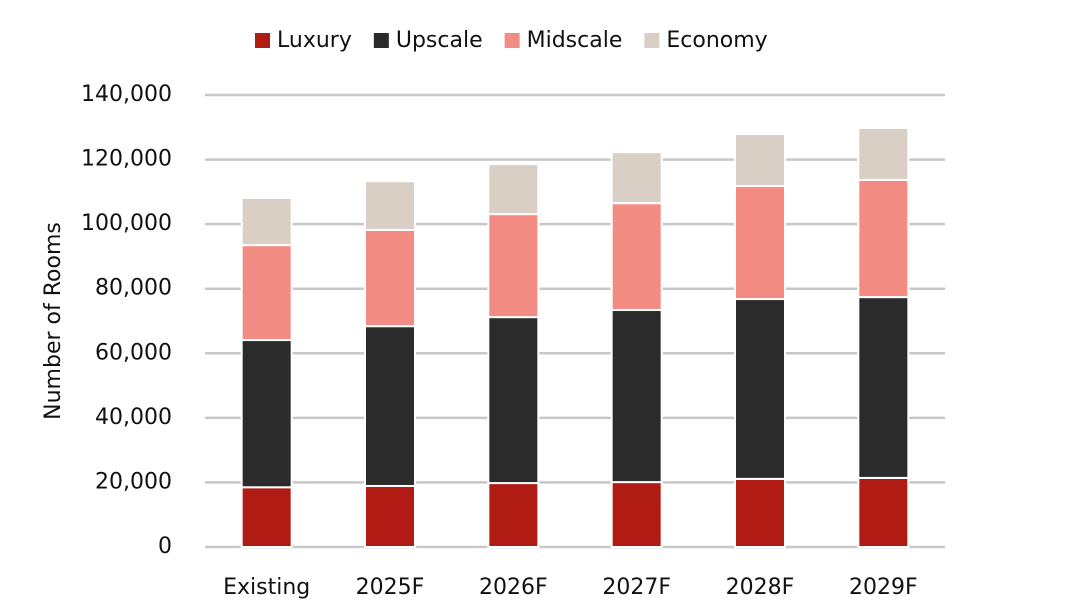  Describe the element at coordinates (266, 587) in the screenshot. I see `x-tick-label: Existing` at that location.